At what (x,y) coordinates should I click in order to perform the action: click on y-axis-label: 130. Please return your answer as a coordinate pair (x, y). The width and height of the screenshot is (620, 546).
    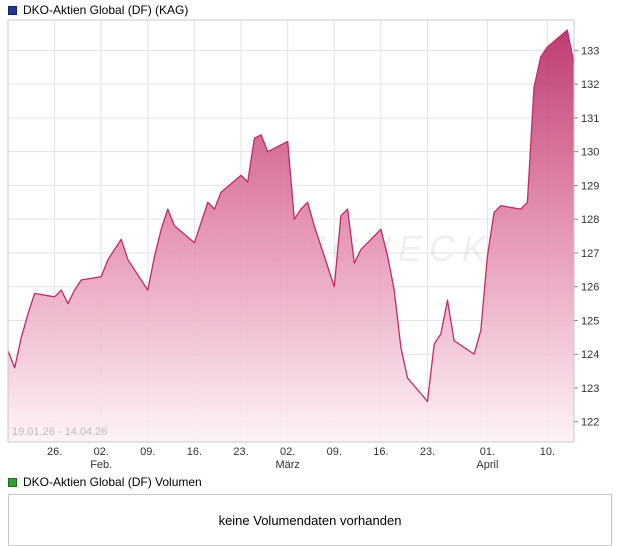
    Looking at the image, I should click on (590, 153).